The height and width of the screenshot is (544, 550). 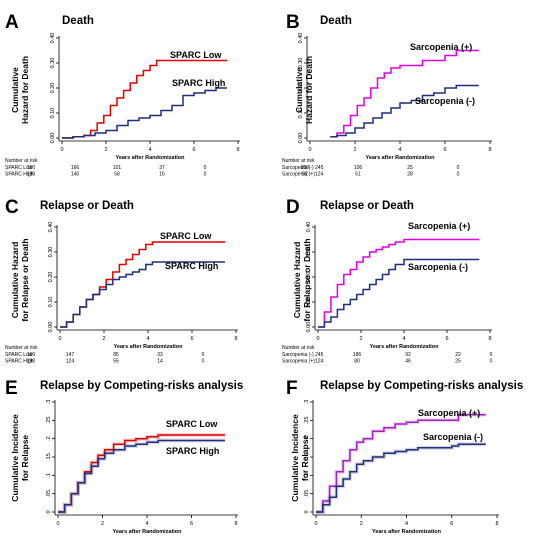 I want to click on risk-cell: 186, so click(x=357, y=355).